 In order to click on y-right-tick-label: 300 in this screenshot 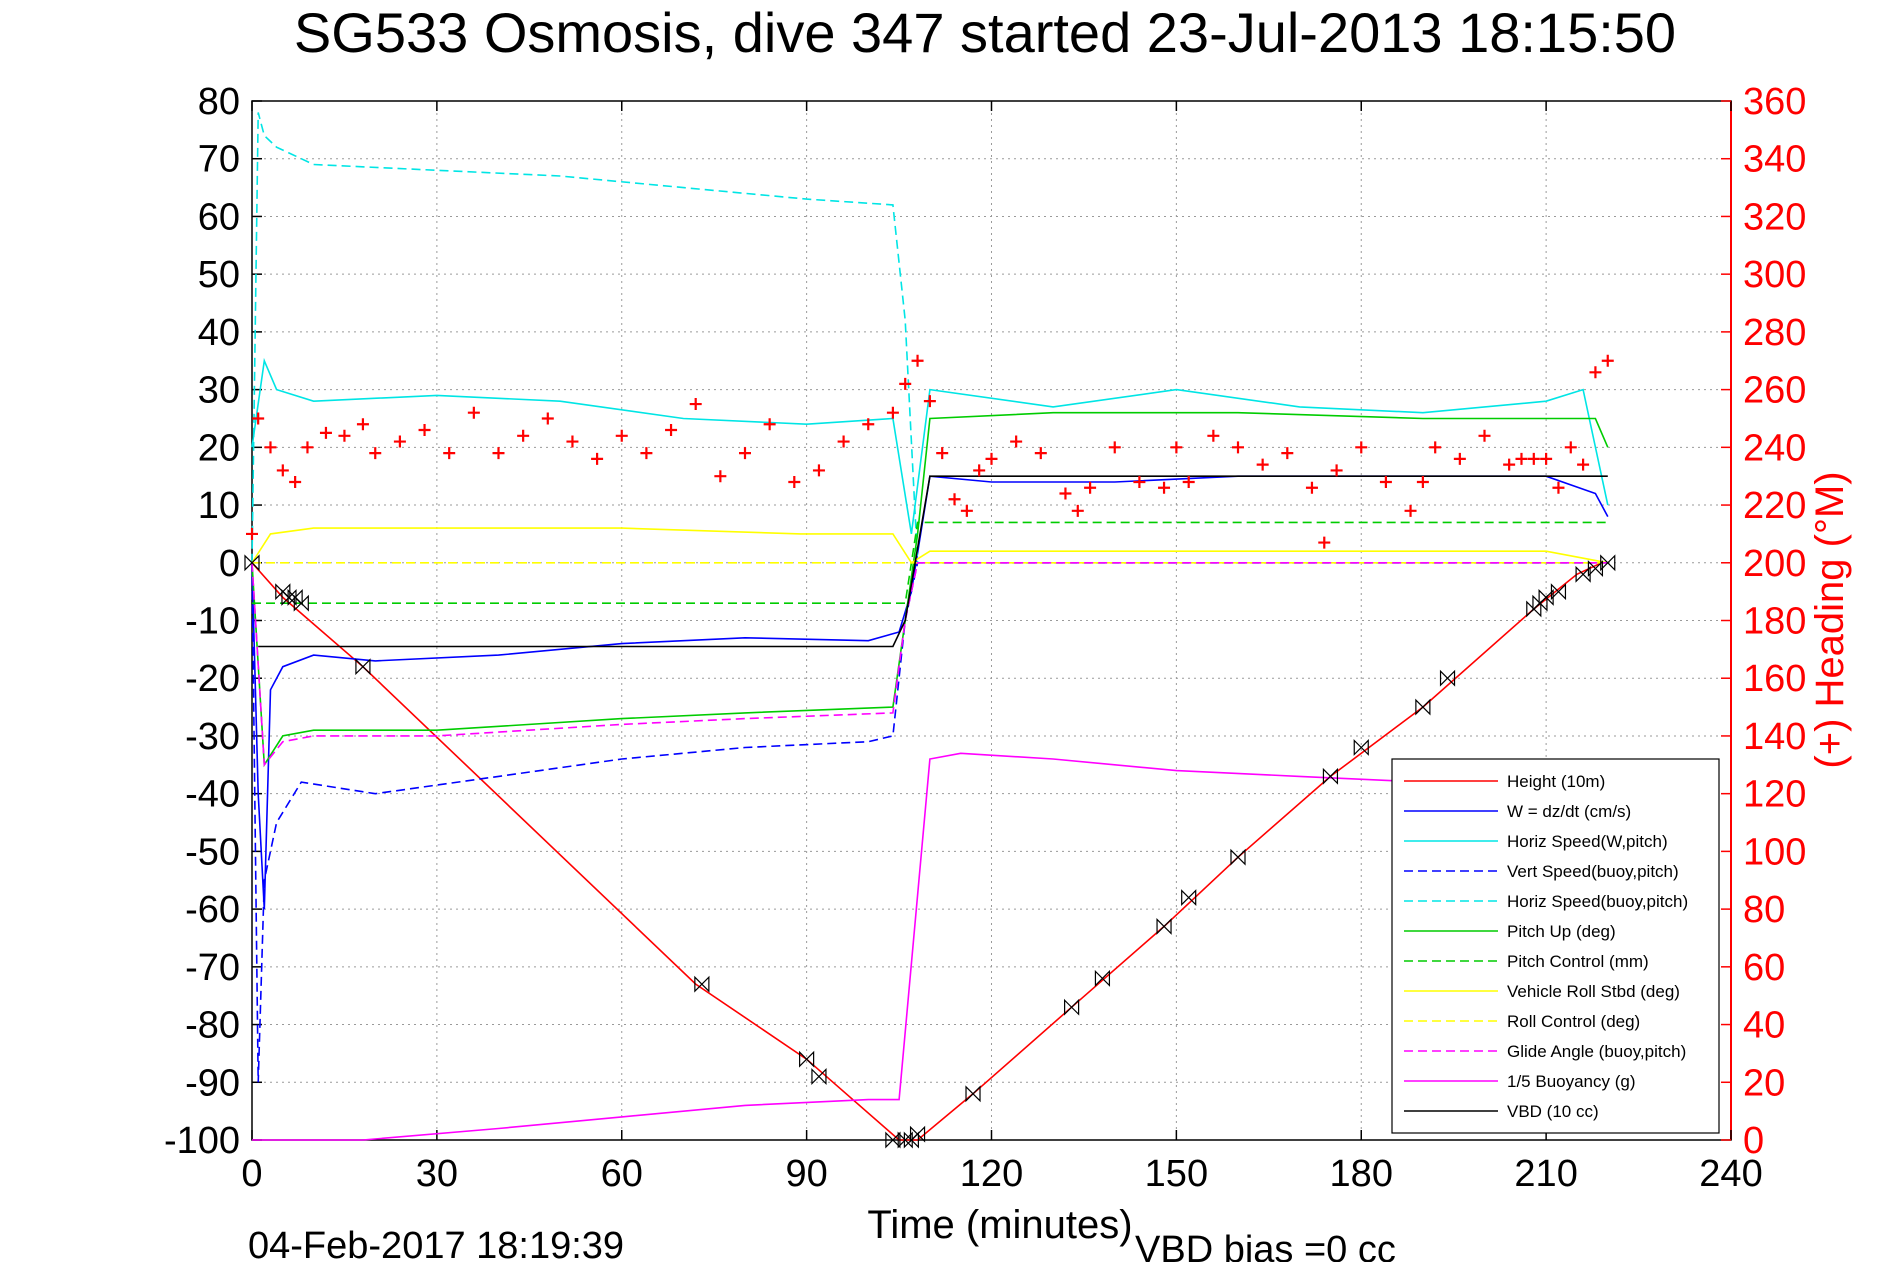, I will do `click(1774, 275)`.